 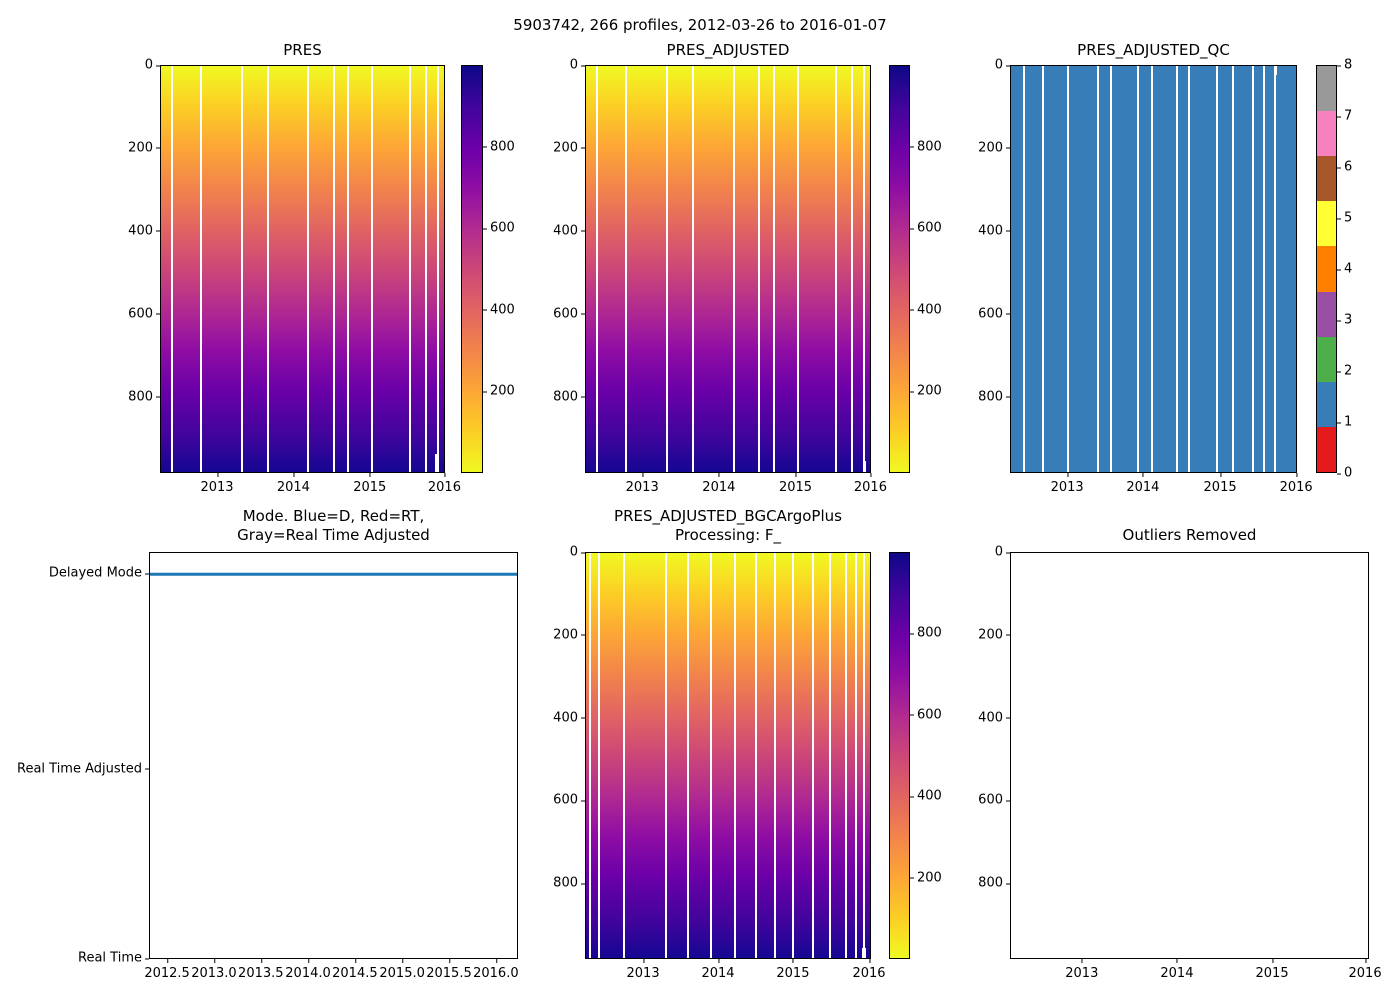 What do you see at coordinates (355, 970) in the screenshot?
I see `x-tick-label: 2014.5` at bounding box center [355, 970].